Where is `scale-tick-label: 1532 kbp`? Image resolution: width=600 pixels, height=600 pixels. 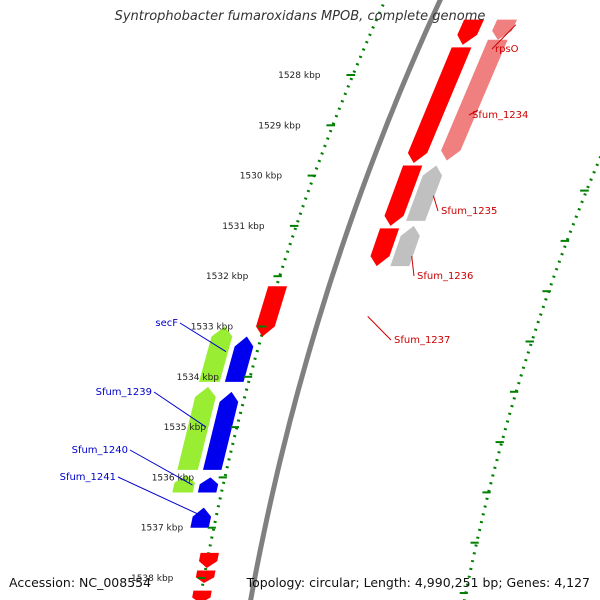
scale-tick-label: 1532 kbp is located at coordinates (227, 277).